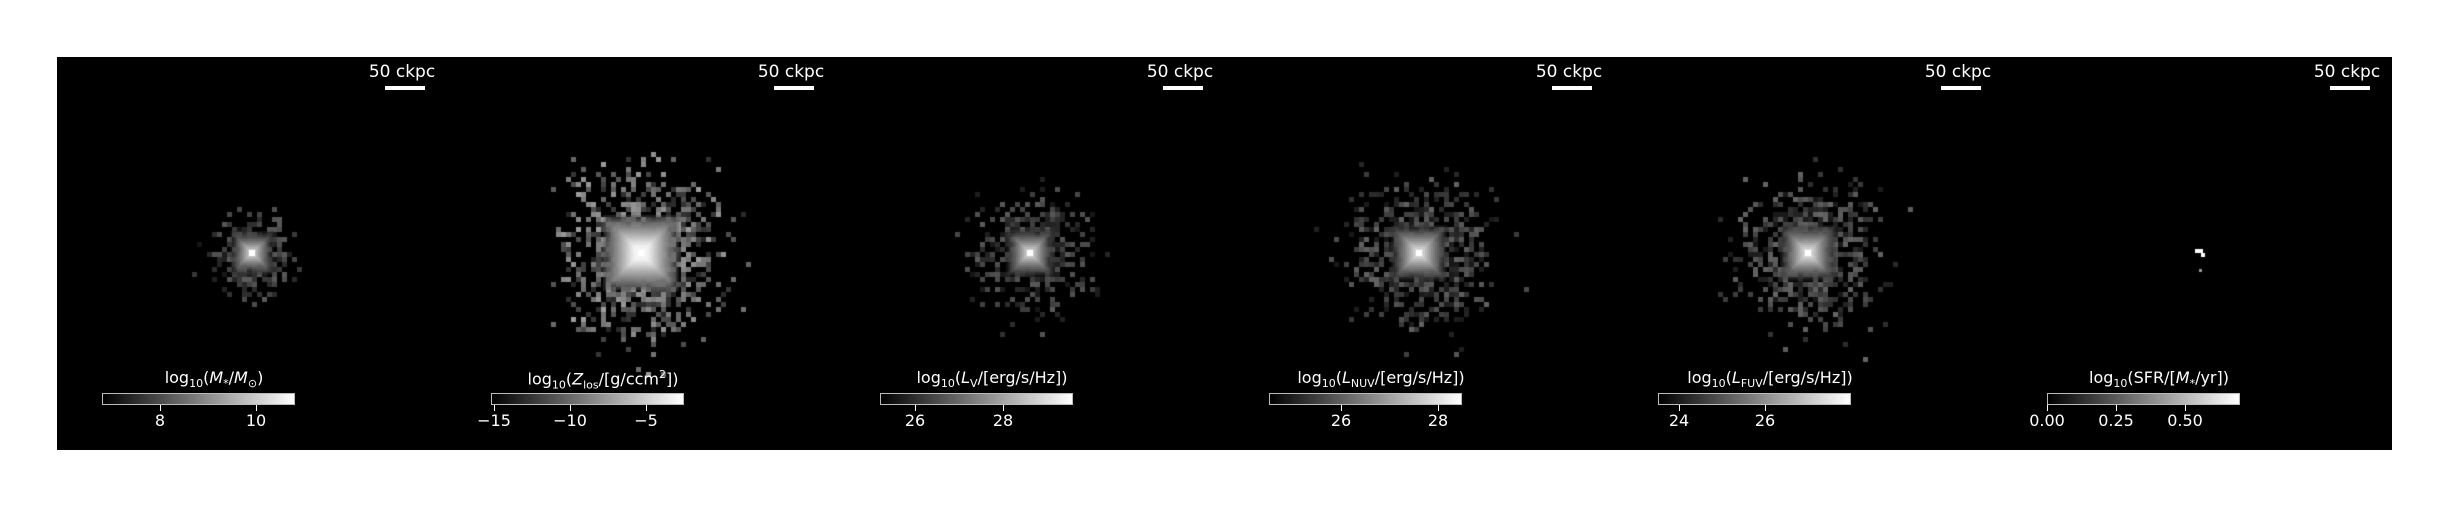 The width and height of the screenshot is (2444, 507). What do you see at coordinates (1679, 420) in the screenshot?
I see `colorbar-tick-label: 24` at bounding box center [1679, 420].